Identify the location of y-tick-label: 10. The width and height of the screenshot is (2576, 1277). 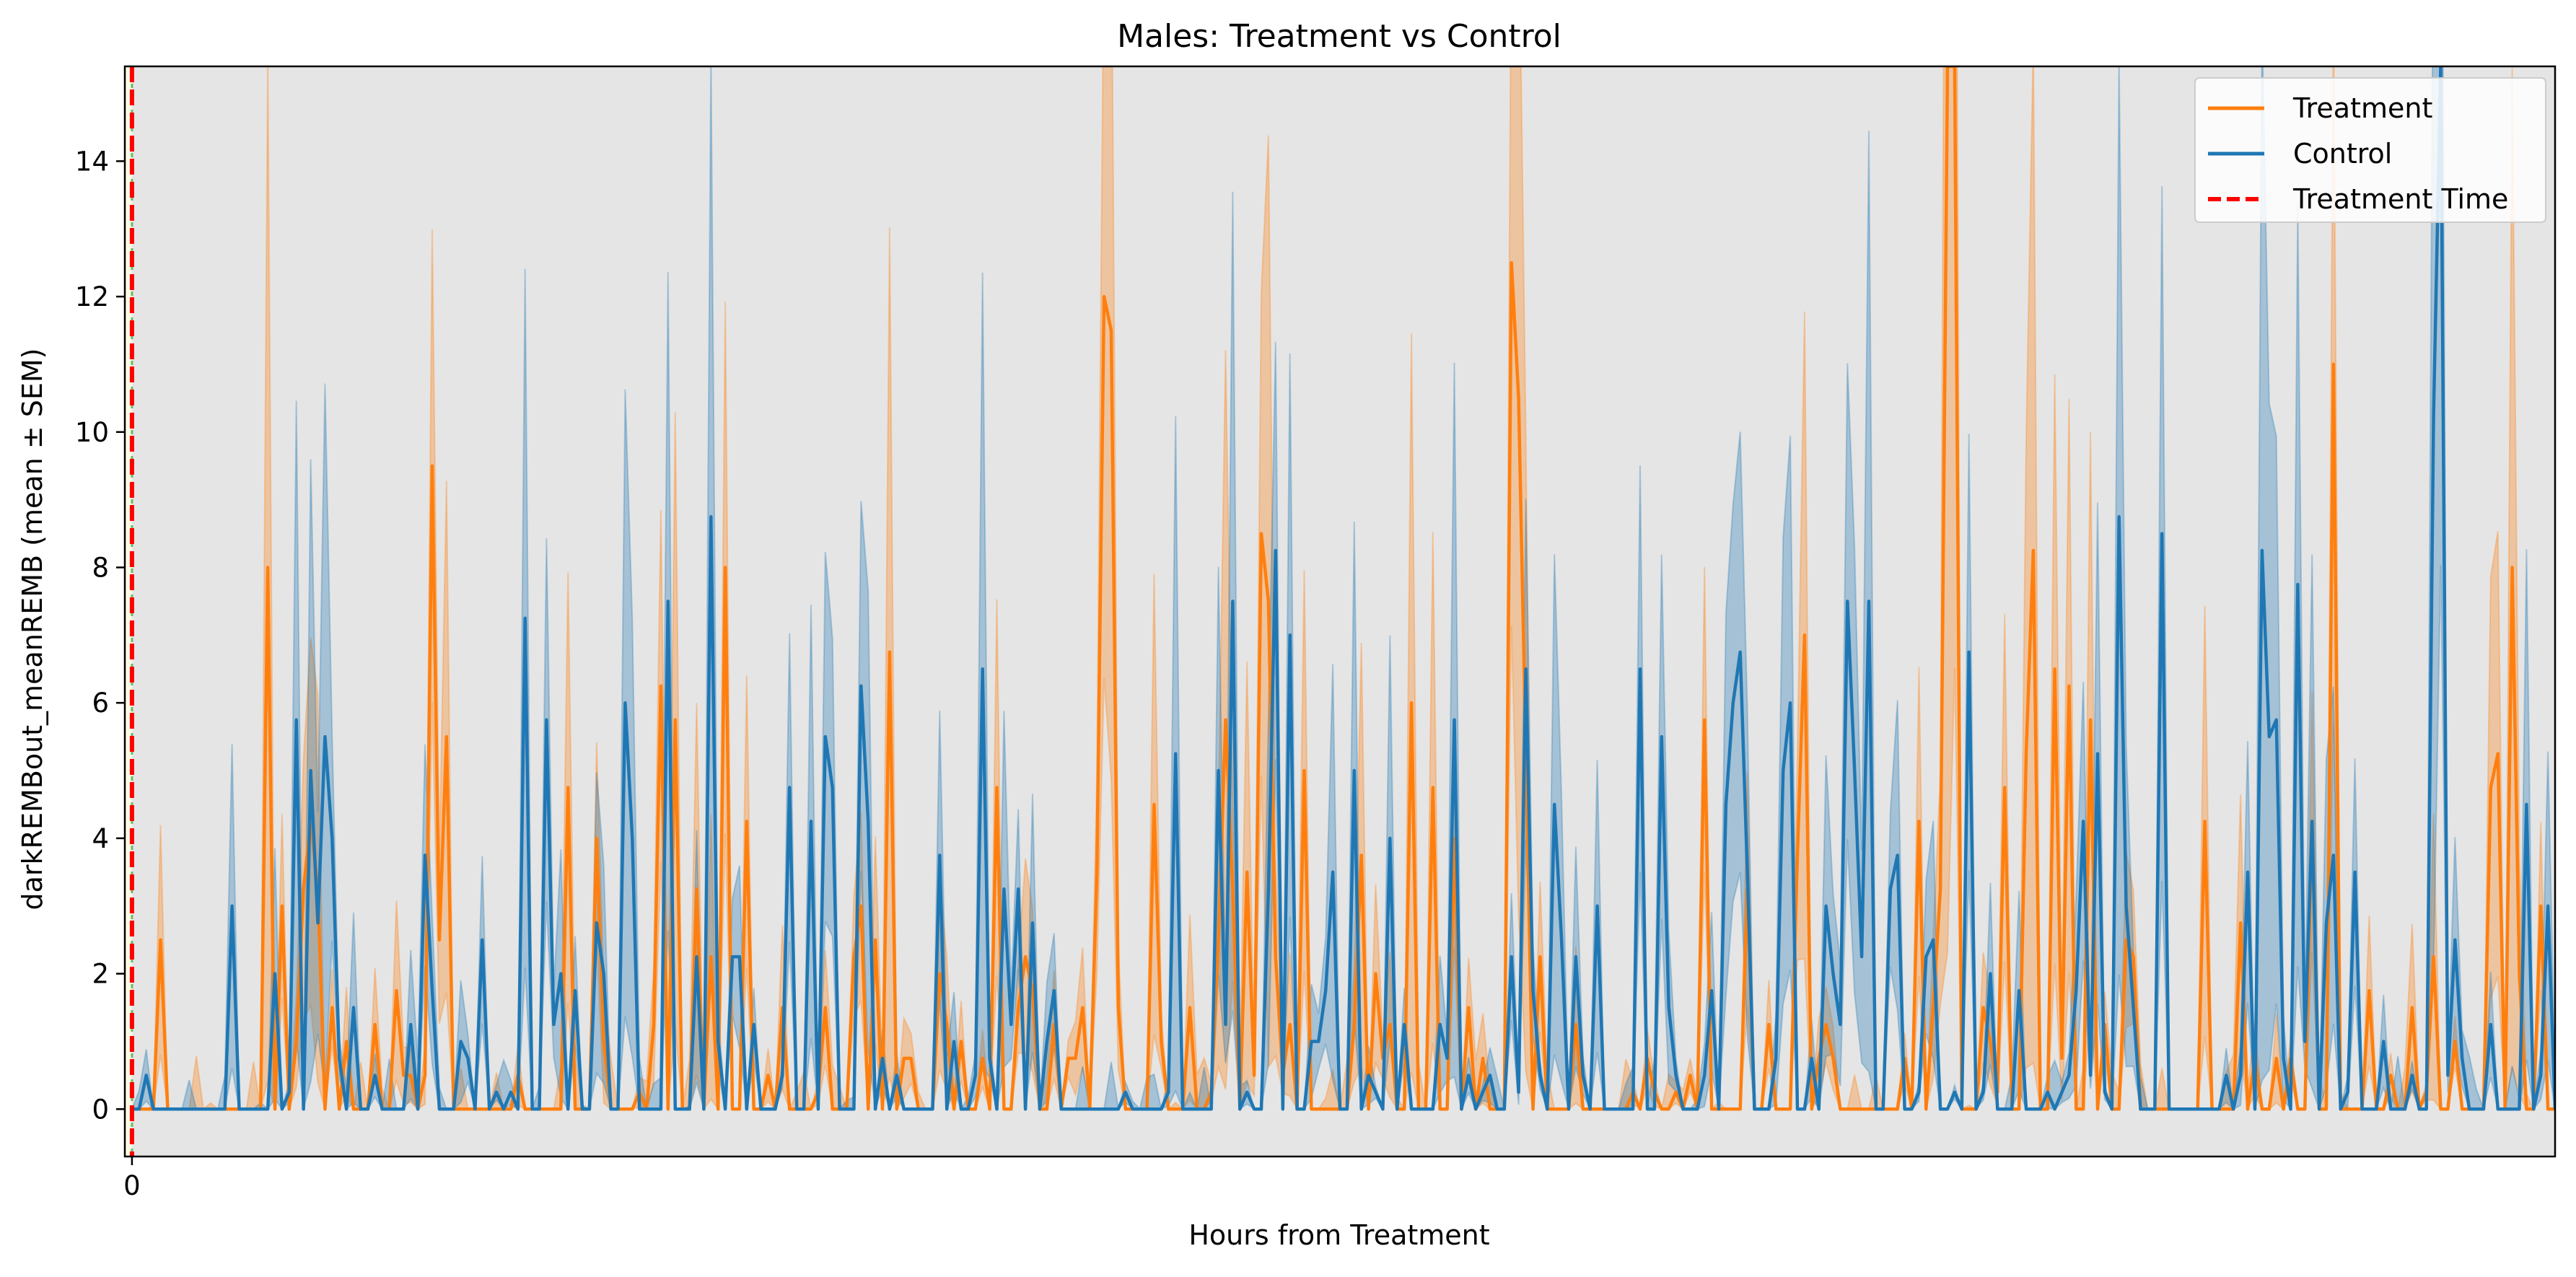
(92, 432).